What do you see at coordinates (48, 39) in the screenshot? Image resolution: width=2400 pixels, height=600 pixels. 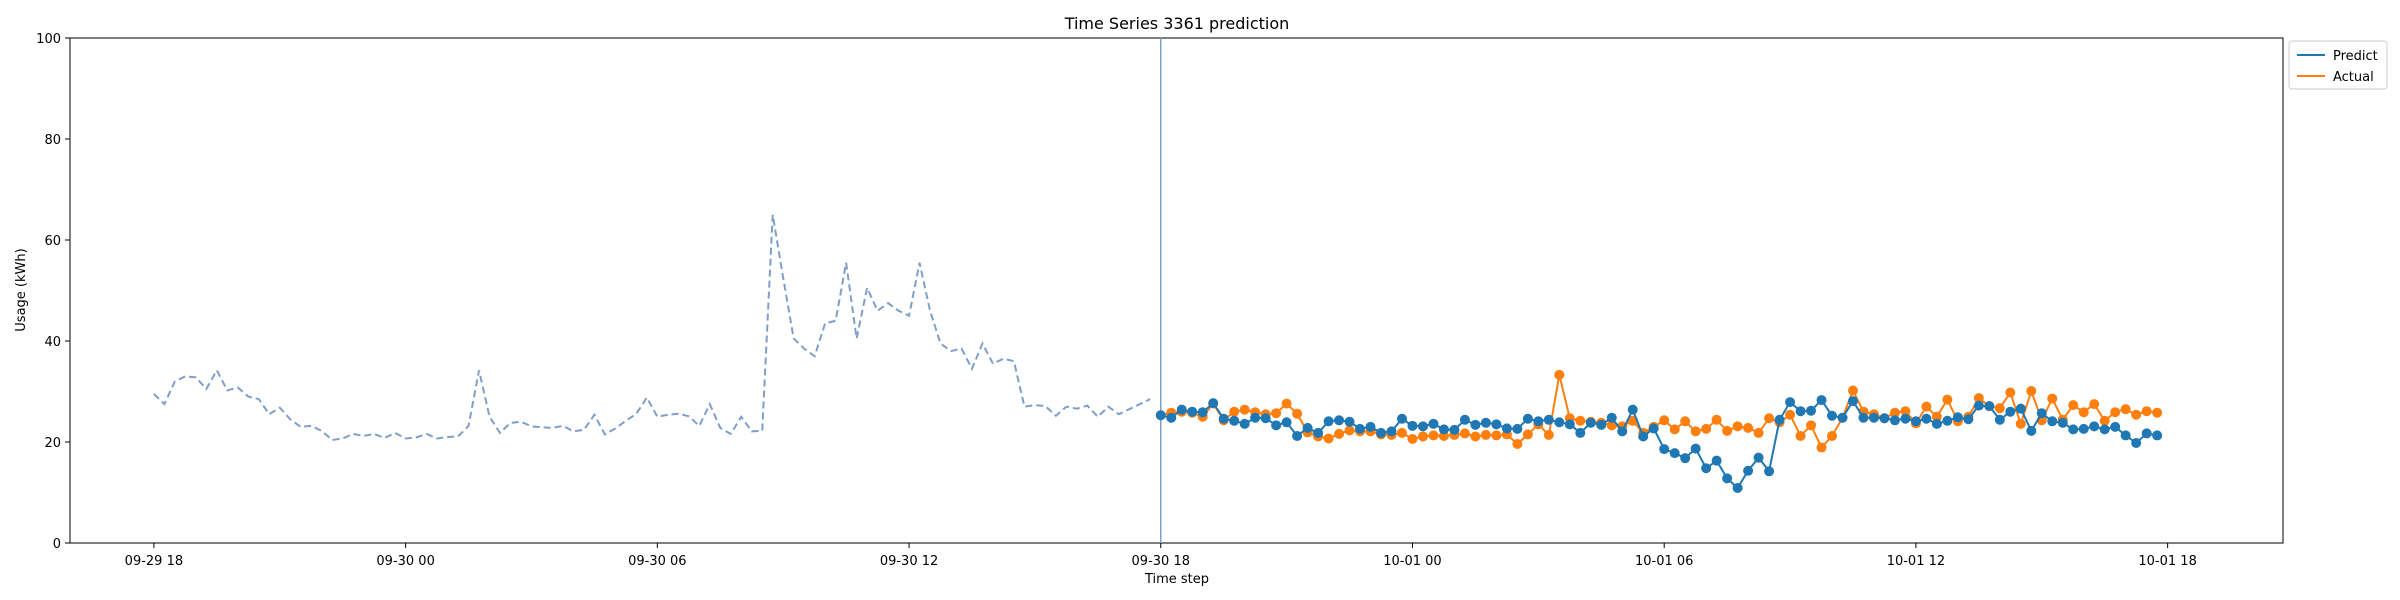 I see `y-tick-label: 100` at bounding box center [48, 39].